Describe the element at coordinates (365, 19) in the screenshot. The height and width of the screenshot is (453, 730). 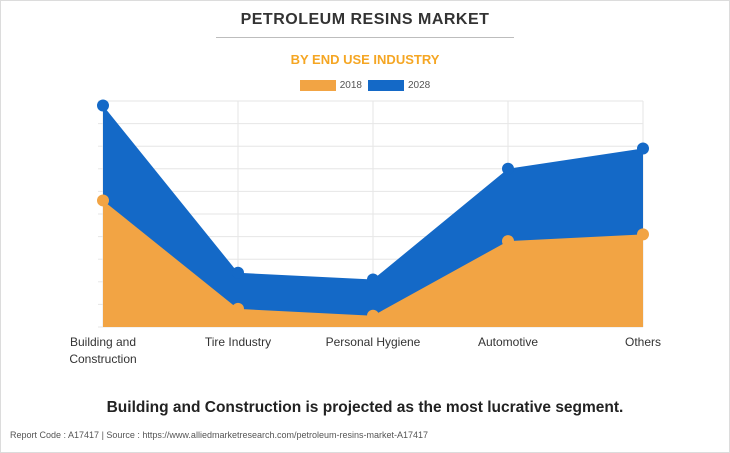
I see `chart-title: PETROLEUM RESINS MARKET` at that location.